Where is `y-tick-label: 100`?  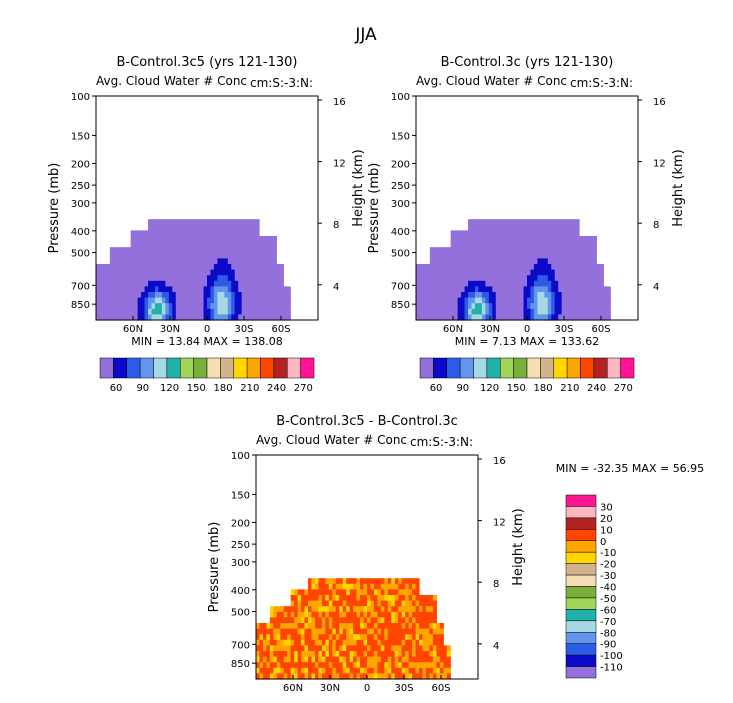
y-tick-label: 100 is located at coordinates (80, 97).